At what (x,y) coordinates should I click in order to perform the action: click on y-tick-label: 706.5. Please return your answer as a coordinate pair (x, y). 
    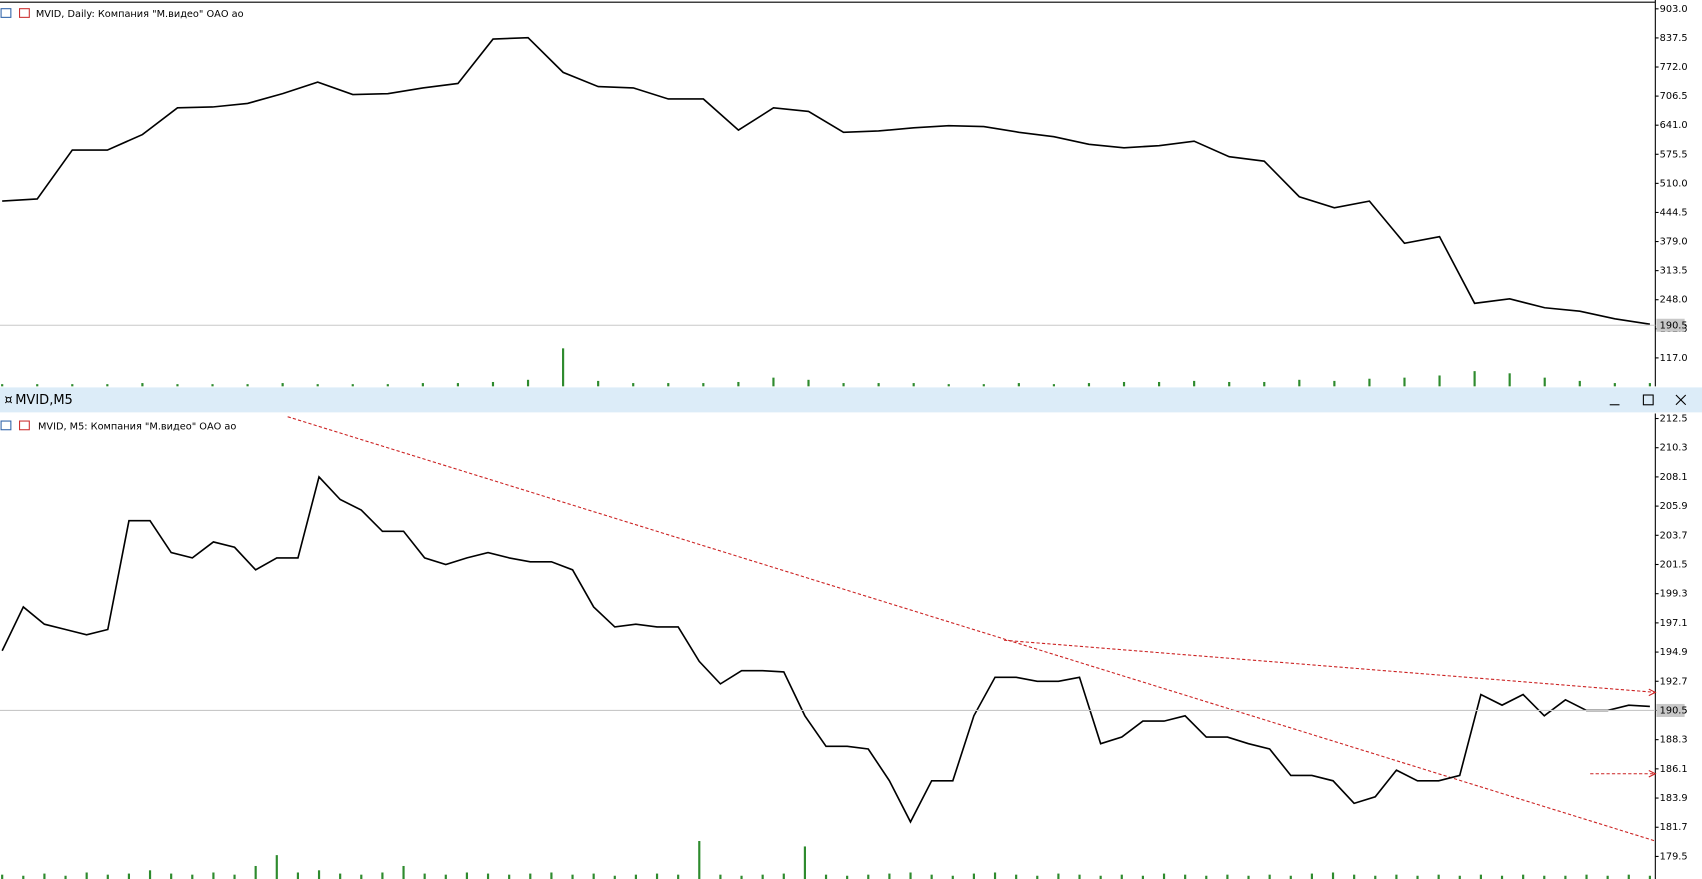
    Looking at the image, I should click on (1674, 96).